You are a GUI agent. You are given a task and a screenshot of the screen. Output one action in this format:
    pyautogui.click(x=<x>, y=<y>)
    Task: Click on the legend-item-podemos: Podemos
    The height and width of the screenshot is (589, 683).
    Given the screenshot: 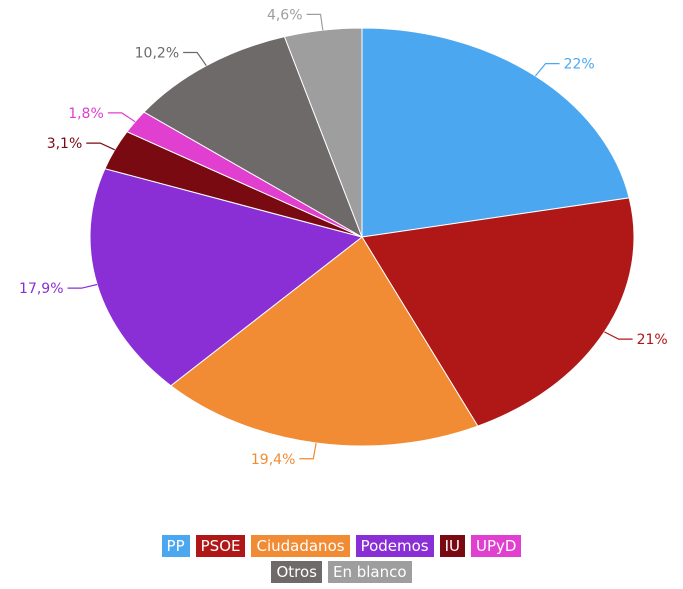 What is the action you would take?
    pyautogui.click(x=394, y=546)
    